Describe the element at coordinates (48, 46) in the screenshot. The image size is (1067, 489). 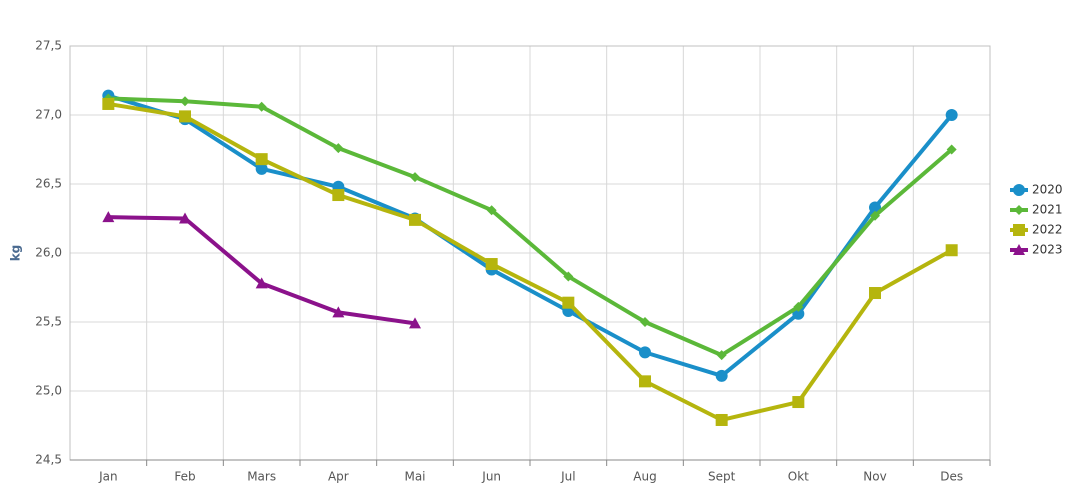
I see `y-tick-label: 27,5` at that location.